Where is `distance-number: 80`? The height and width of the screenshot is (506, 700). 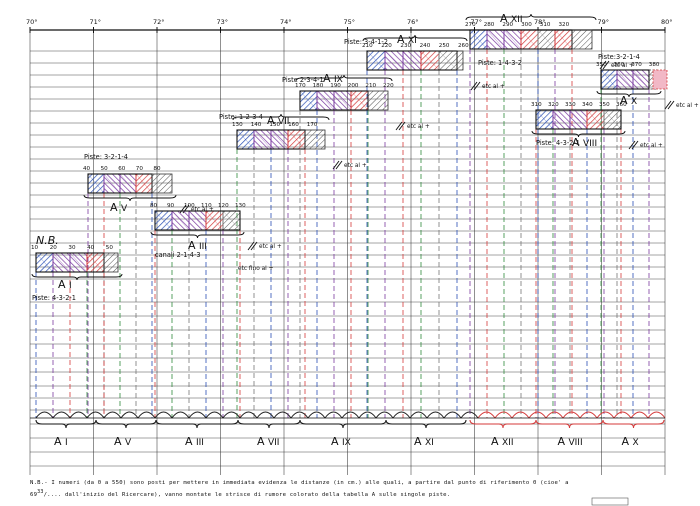 distance-number: 80 is located at coordinates (157, 169).